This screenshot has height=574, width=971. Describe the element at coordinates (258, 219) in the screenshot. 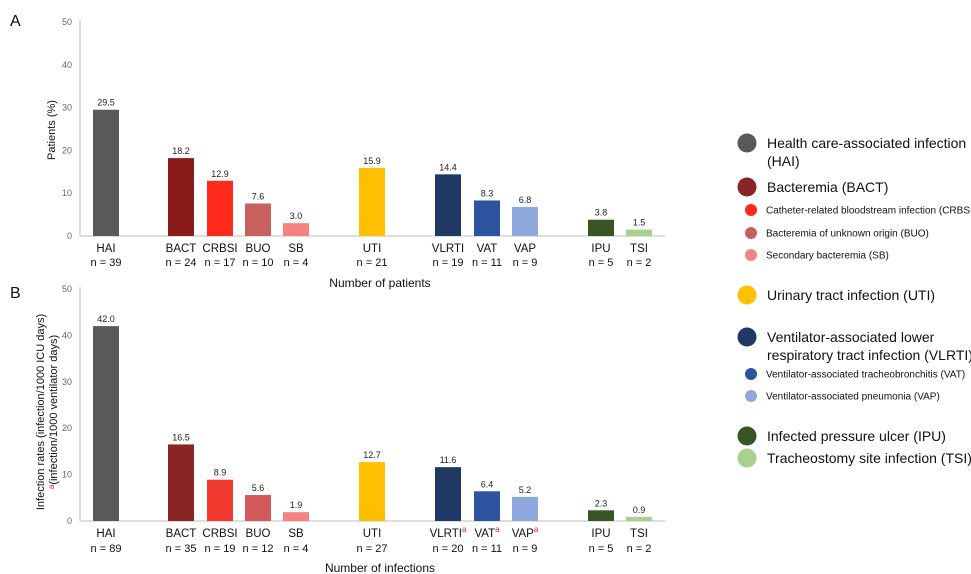

I see `chart-a-bar-buo` at that location.